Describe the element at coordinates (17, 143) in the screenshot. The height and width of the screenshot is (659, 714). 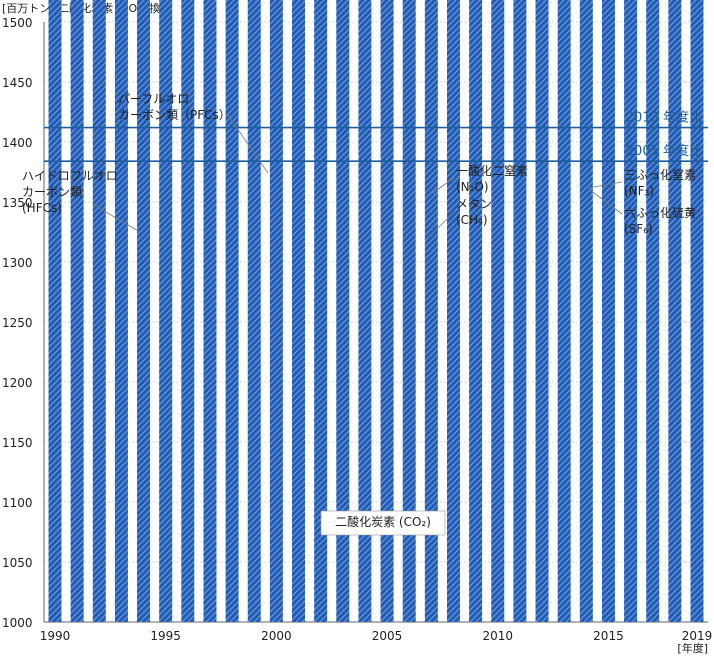
I see `y-tick-label: 1400` at that location.